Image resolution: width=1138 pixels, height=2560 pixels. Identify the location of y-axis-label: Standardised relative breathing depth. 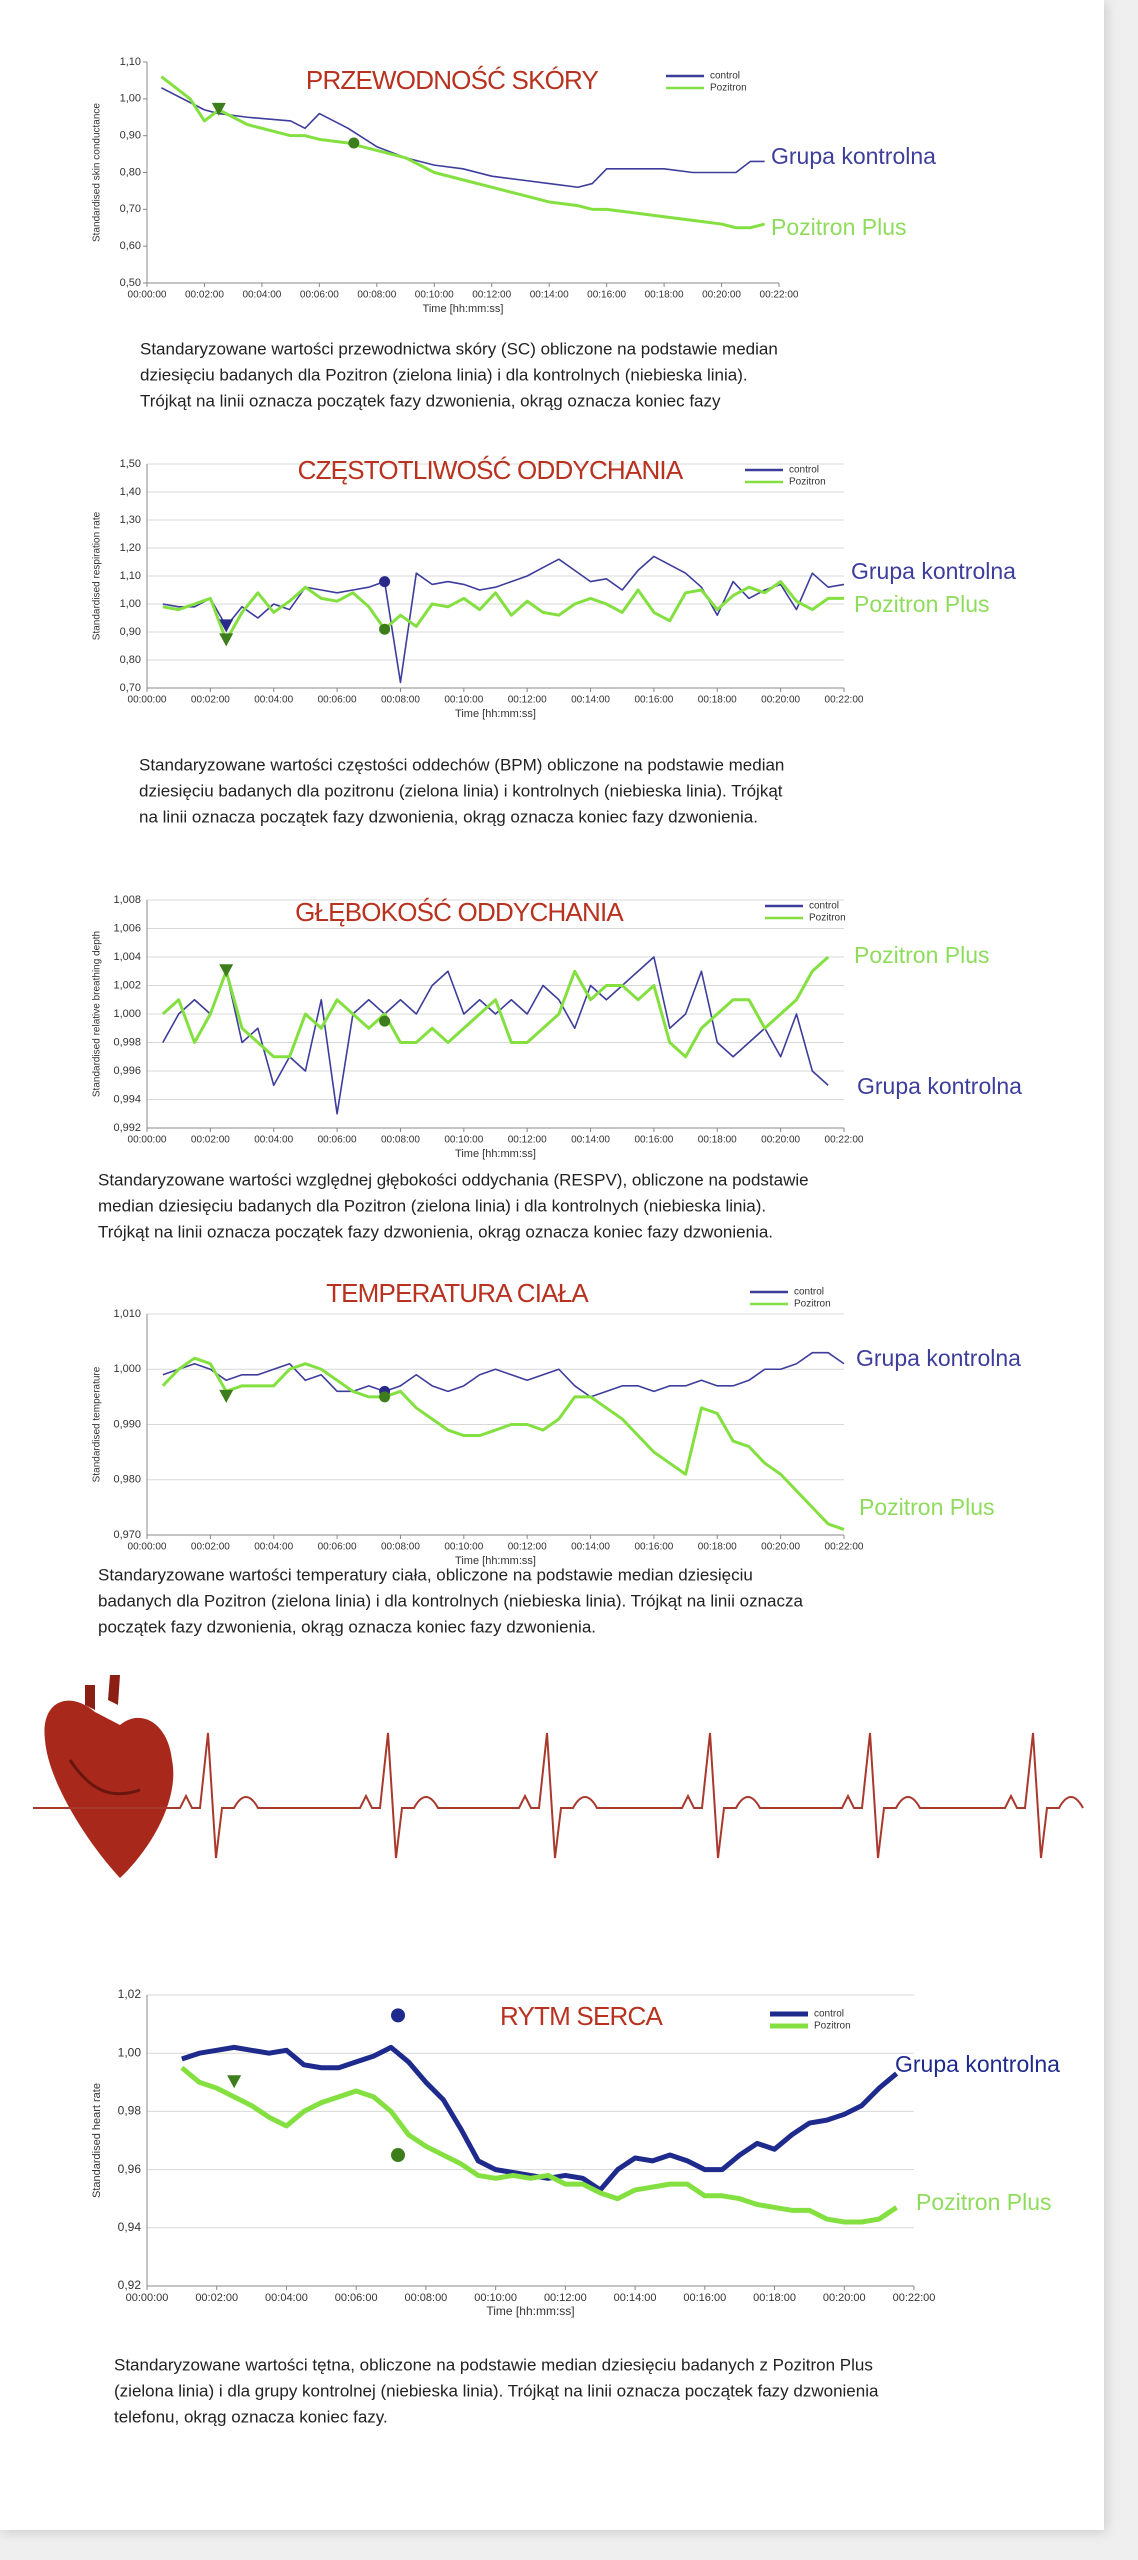
(97, 1014).